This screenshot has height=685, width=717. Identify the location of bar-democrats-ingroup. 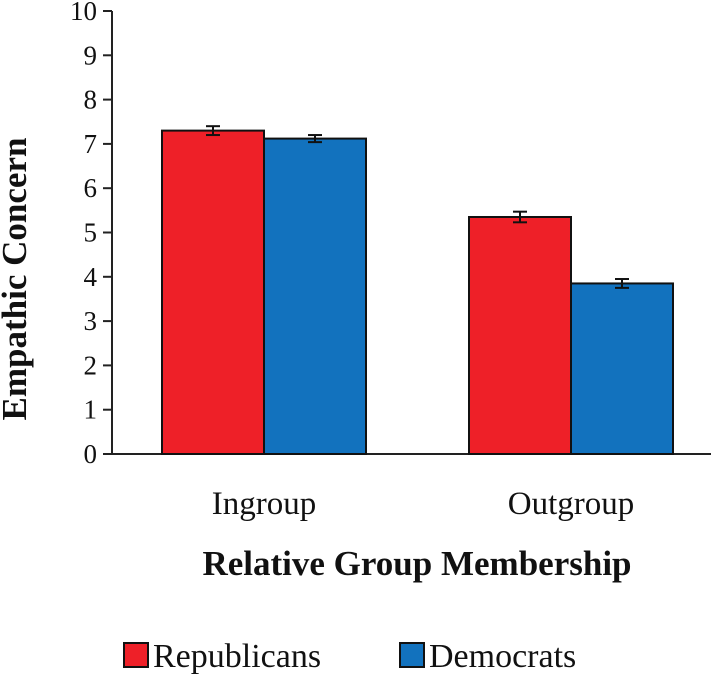
(315, 296).